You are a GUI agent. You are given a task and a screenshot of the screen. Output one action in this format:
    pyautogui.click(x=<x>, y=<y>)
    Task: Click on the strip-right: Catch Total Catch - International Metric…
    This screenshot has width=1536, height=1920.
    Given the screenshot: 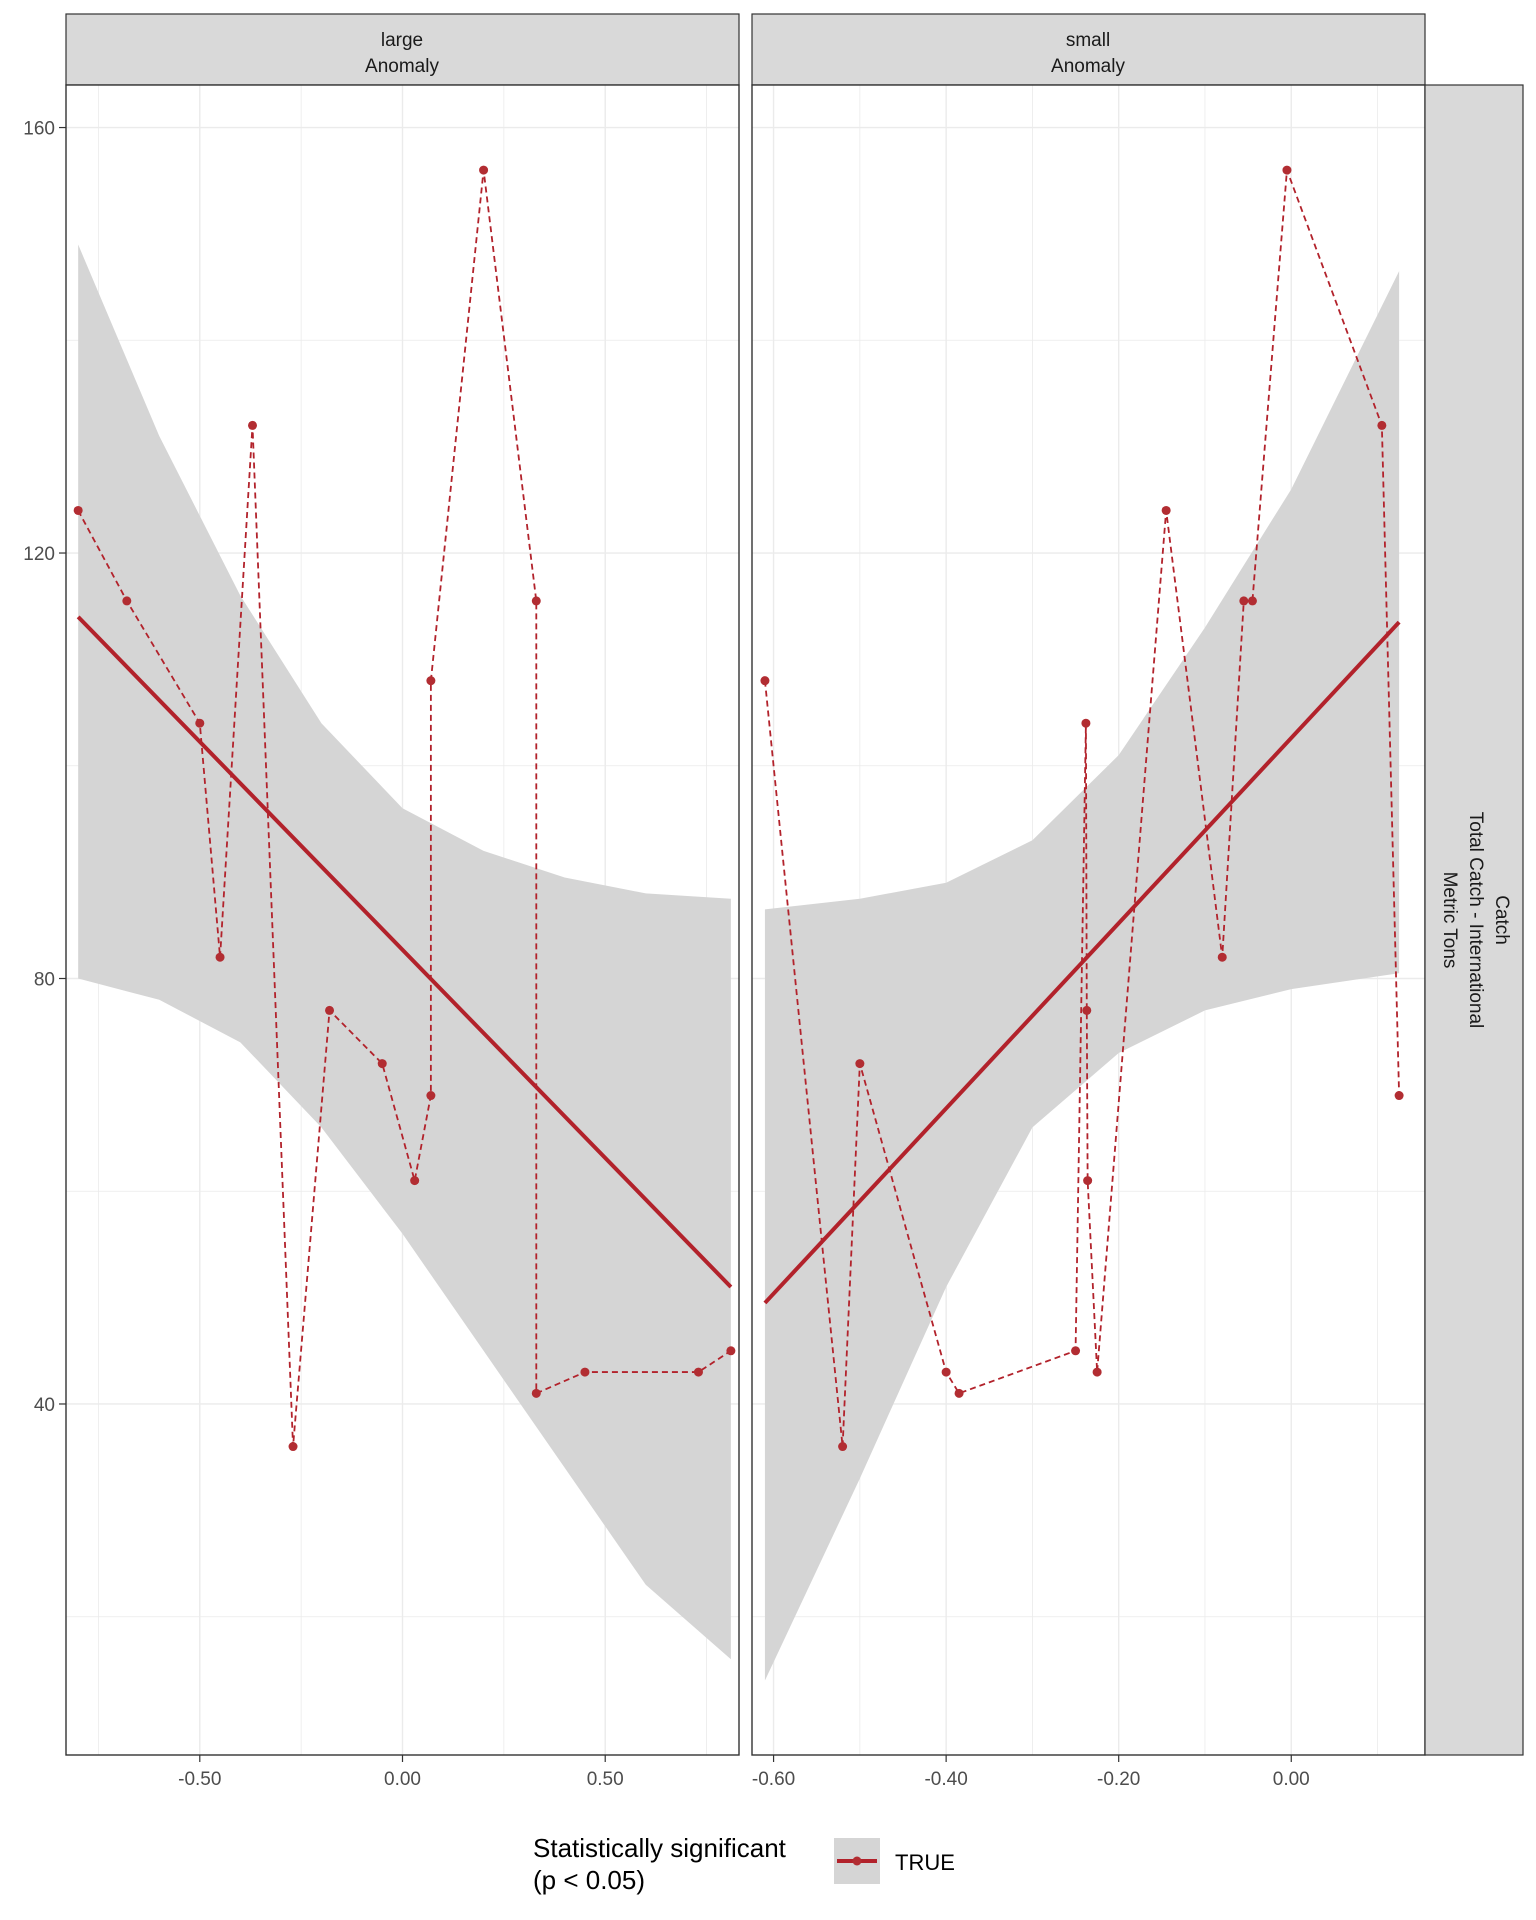 What is the action you would take?
    pyautogui.click(x=1474, y=920)
    